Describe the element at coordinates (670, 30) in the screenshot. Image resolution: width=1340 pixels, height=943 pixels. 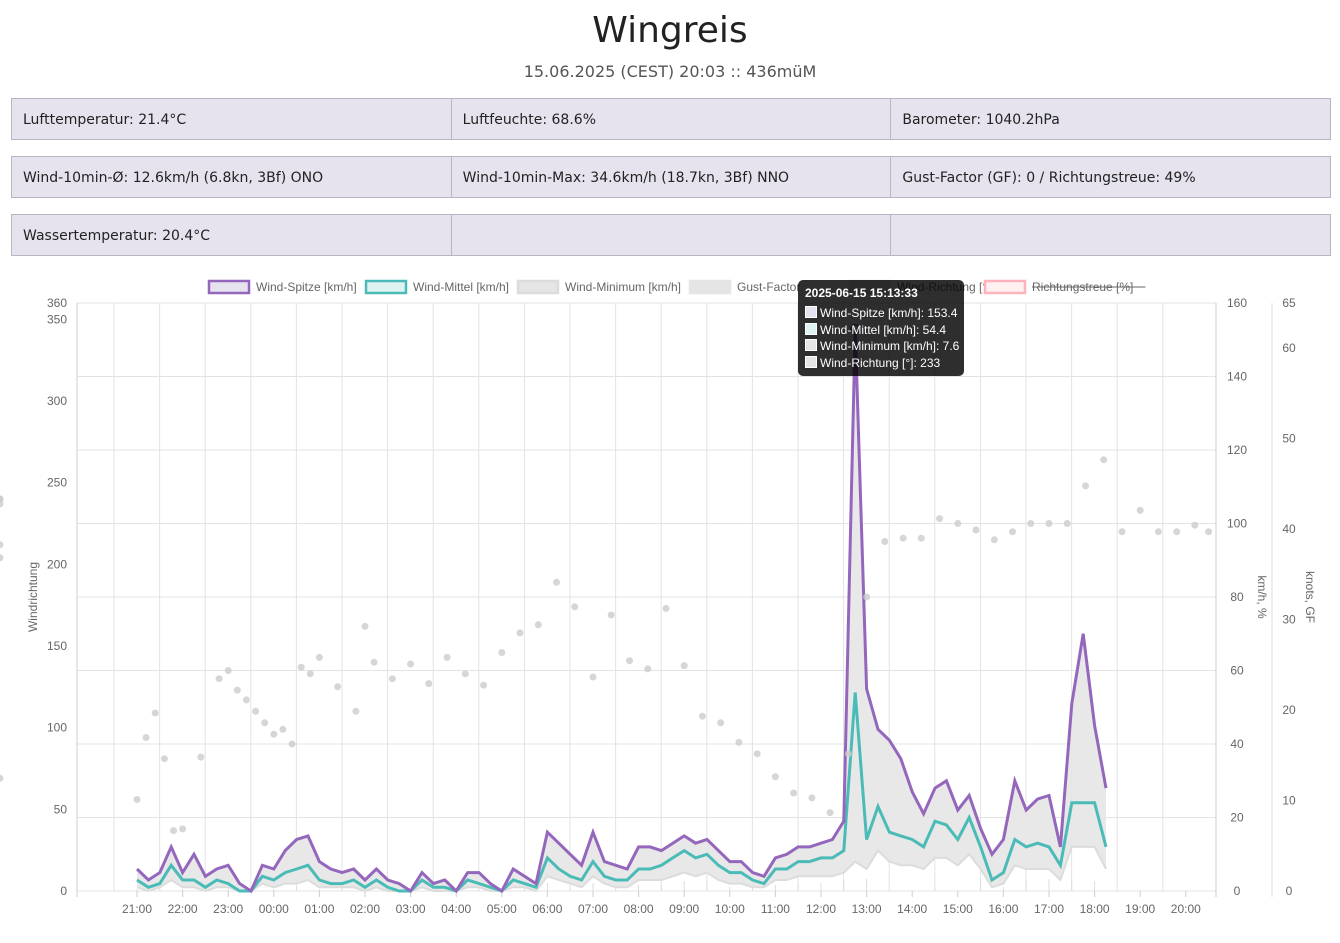
I see `page-title: Wingreis` at that location.